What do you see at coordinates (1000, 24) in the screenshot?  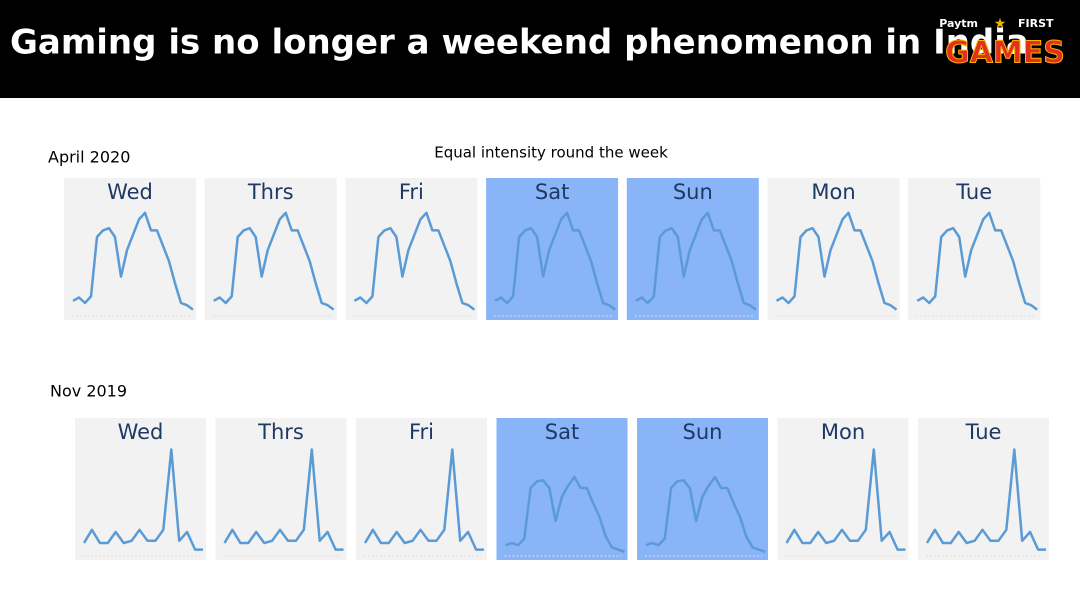 I see `logo-star: ★` at bounding box center [1000, 24].